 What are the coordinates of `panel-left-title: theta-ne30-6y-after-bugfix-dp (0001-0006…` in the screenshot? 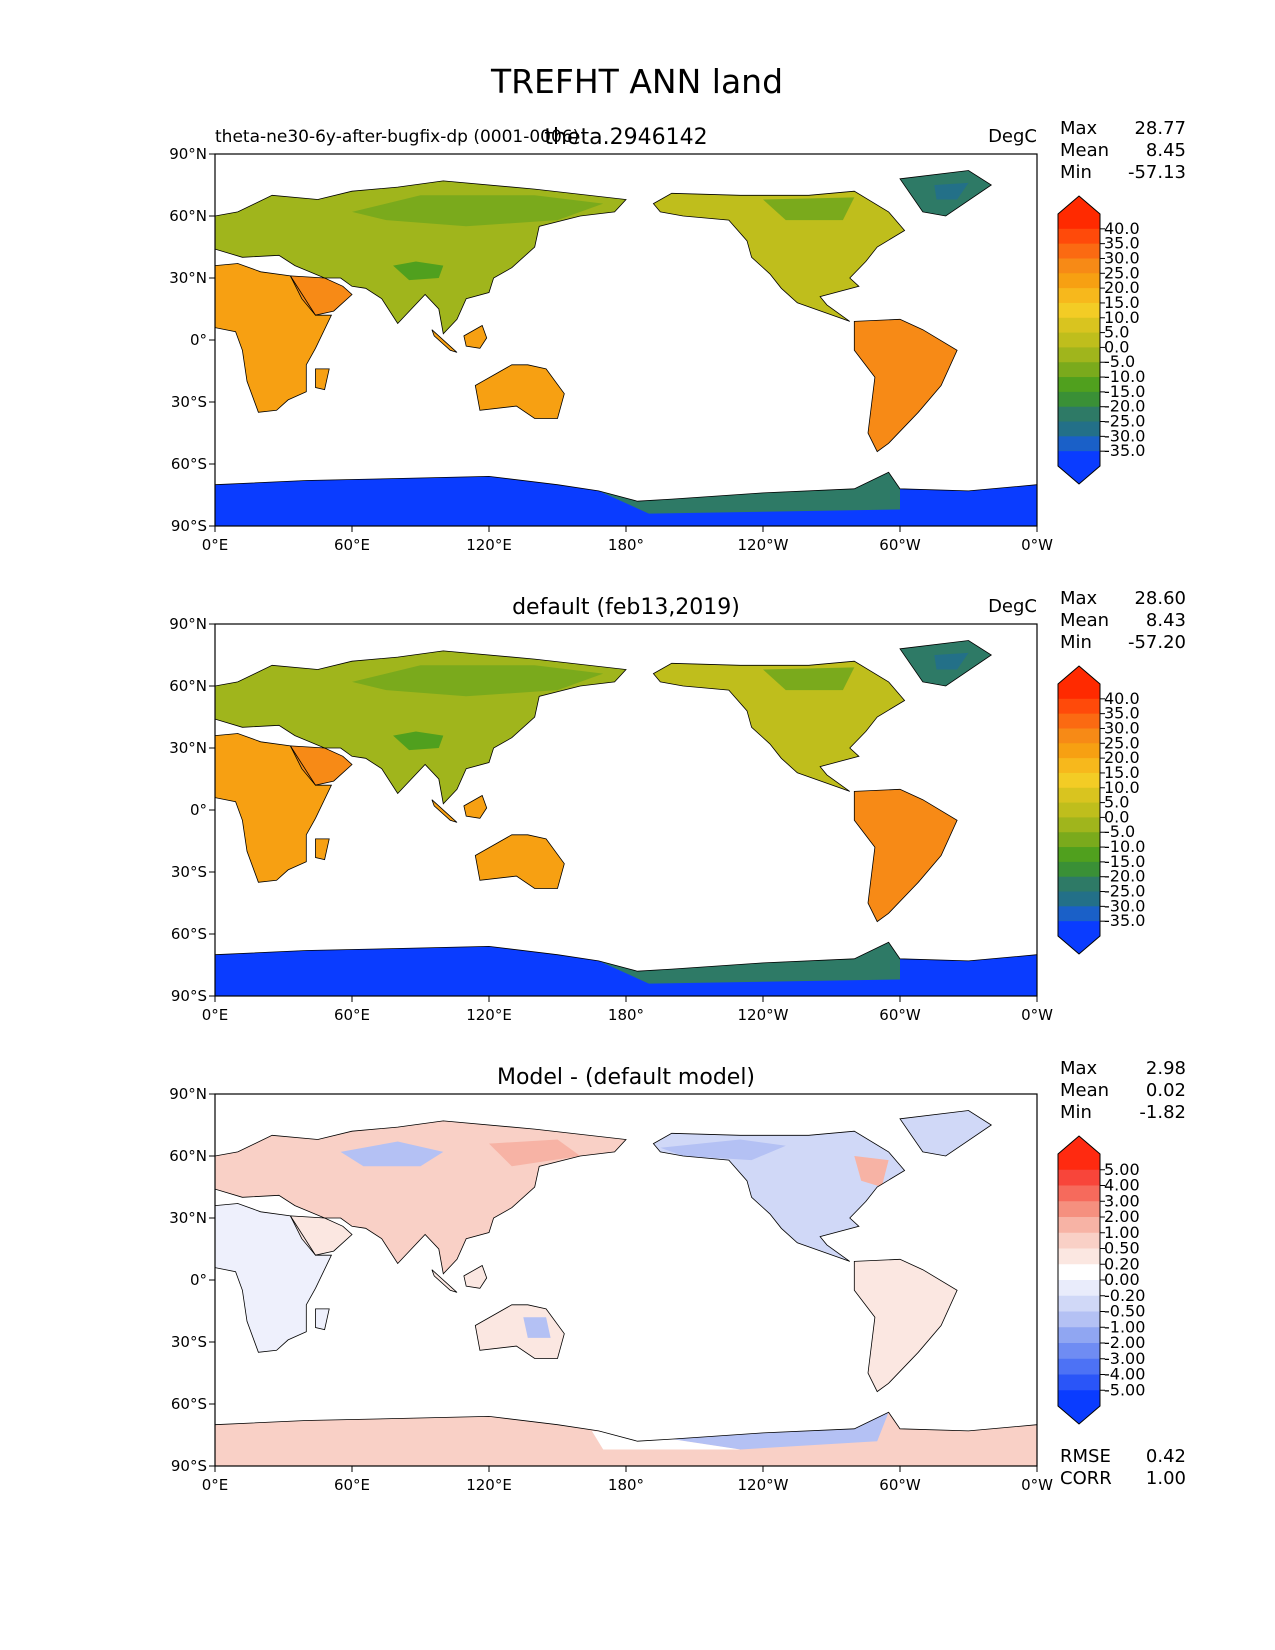 It's located at (397, 137).